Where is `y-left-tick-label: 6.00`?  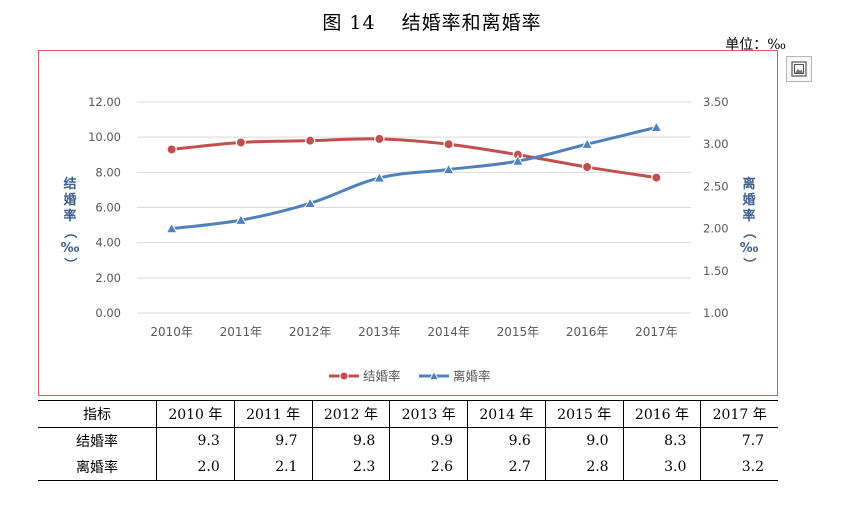
y-left-tick-label: 6.00 is located at coordinates (108, 208).